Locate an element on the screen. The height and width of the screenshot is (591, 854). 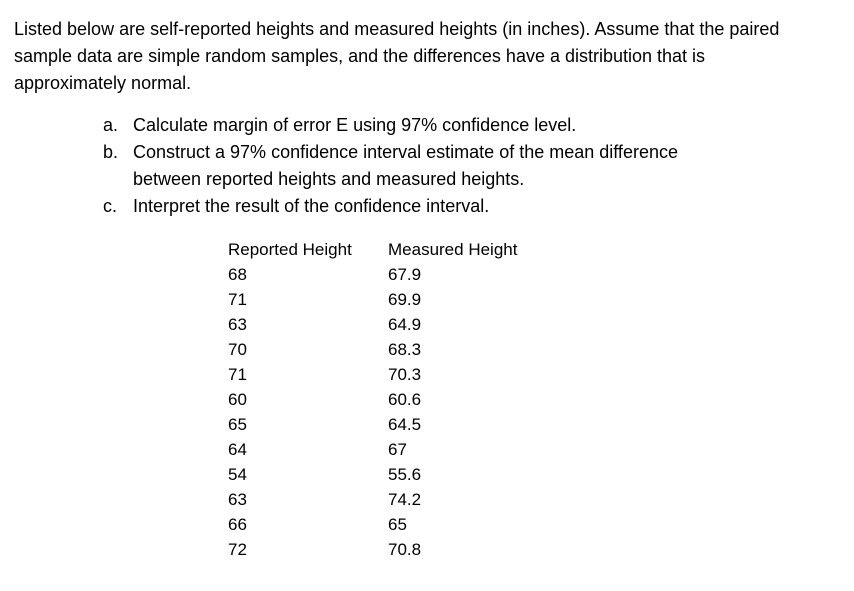
column-header-measured: Measured Height is located at coordinates (453, 249).